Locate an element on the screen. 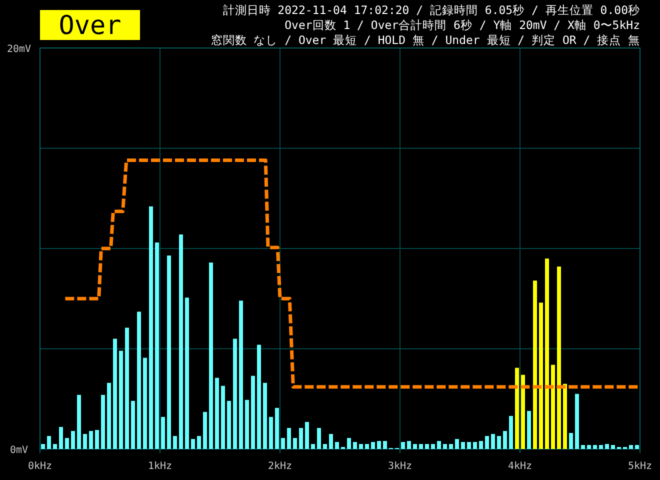  y-tick-label: 20mV is located at coordinates (19, 49).